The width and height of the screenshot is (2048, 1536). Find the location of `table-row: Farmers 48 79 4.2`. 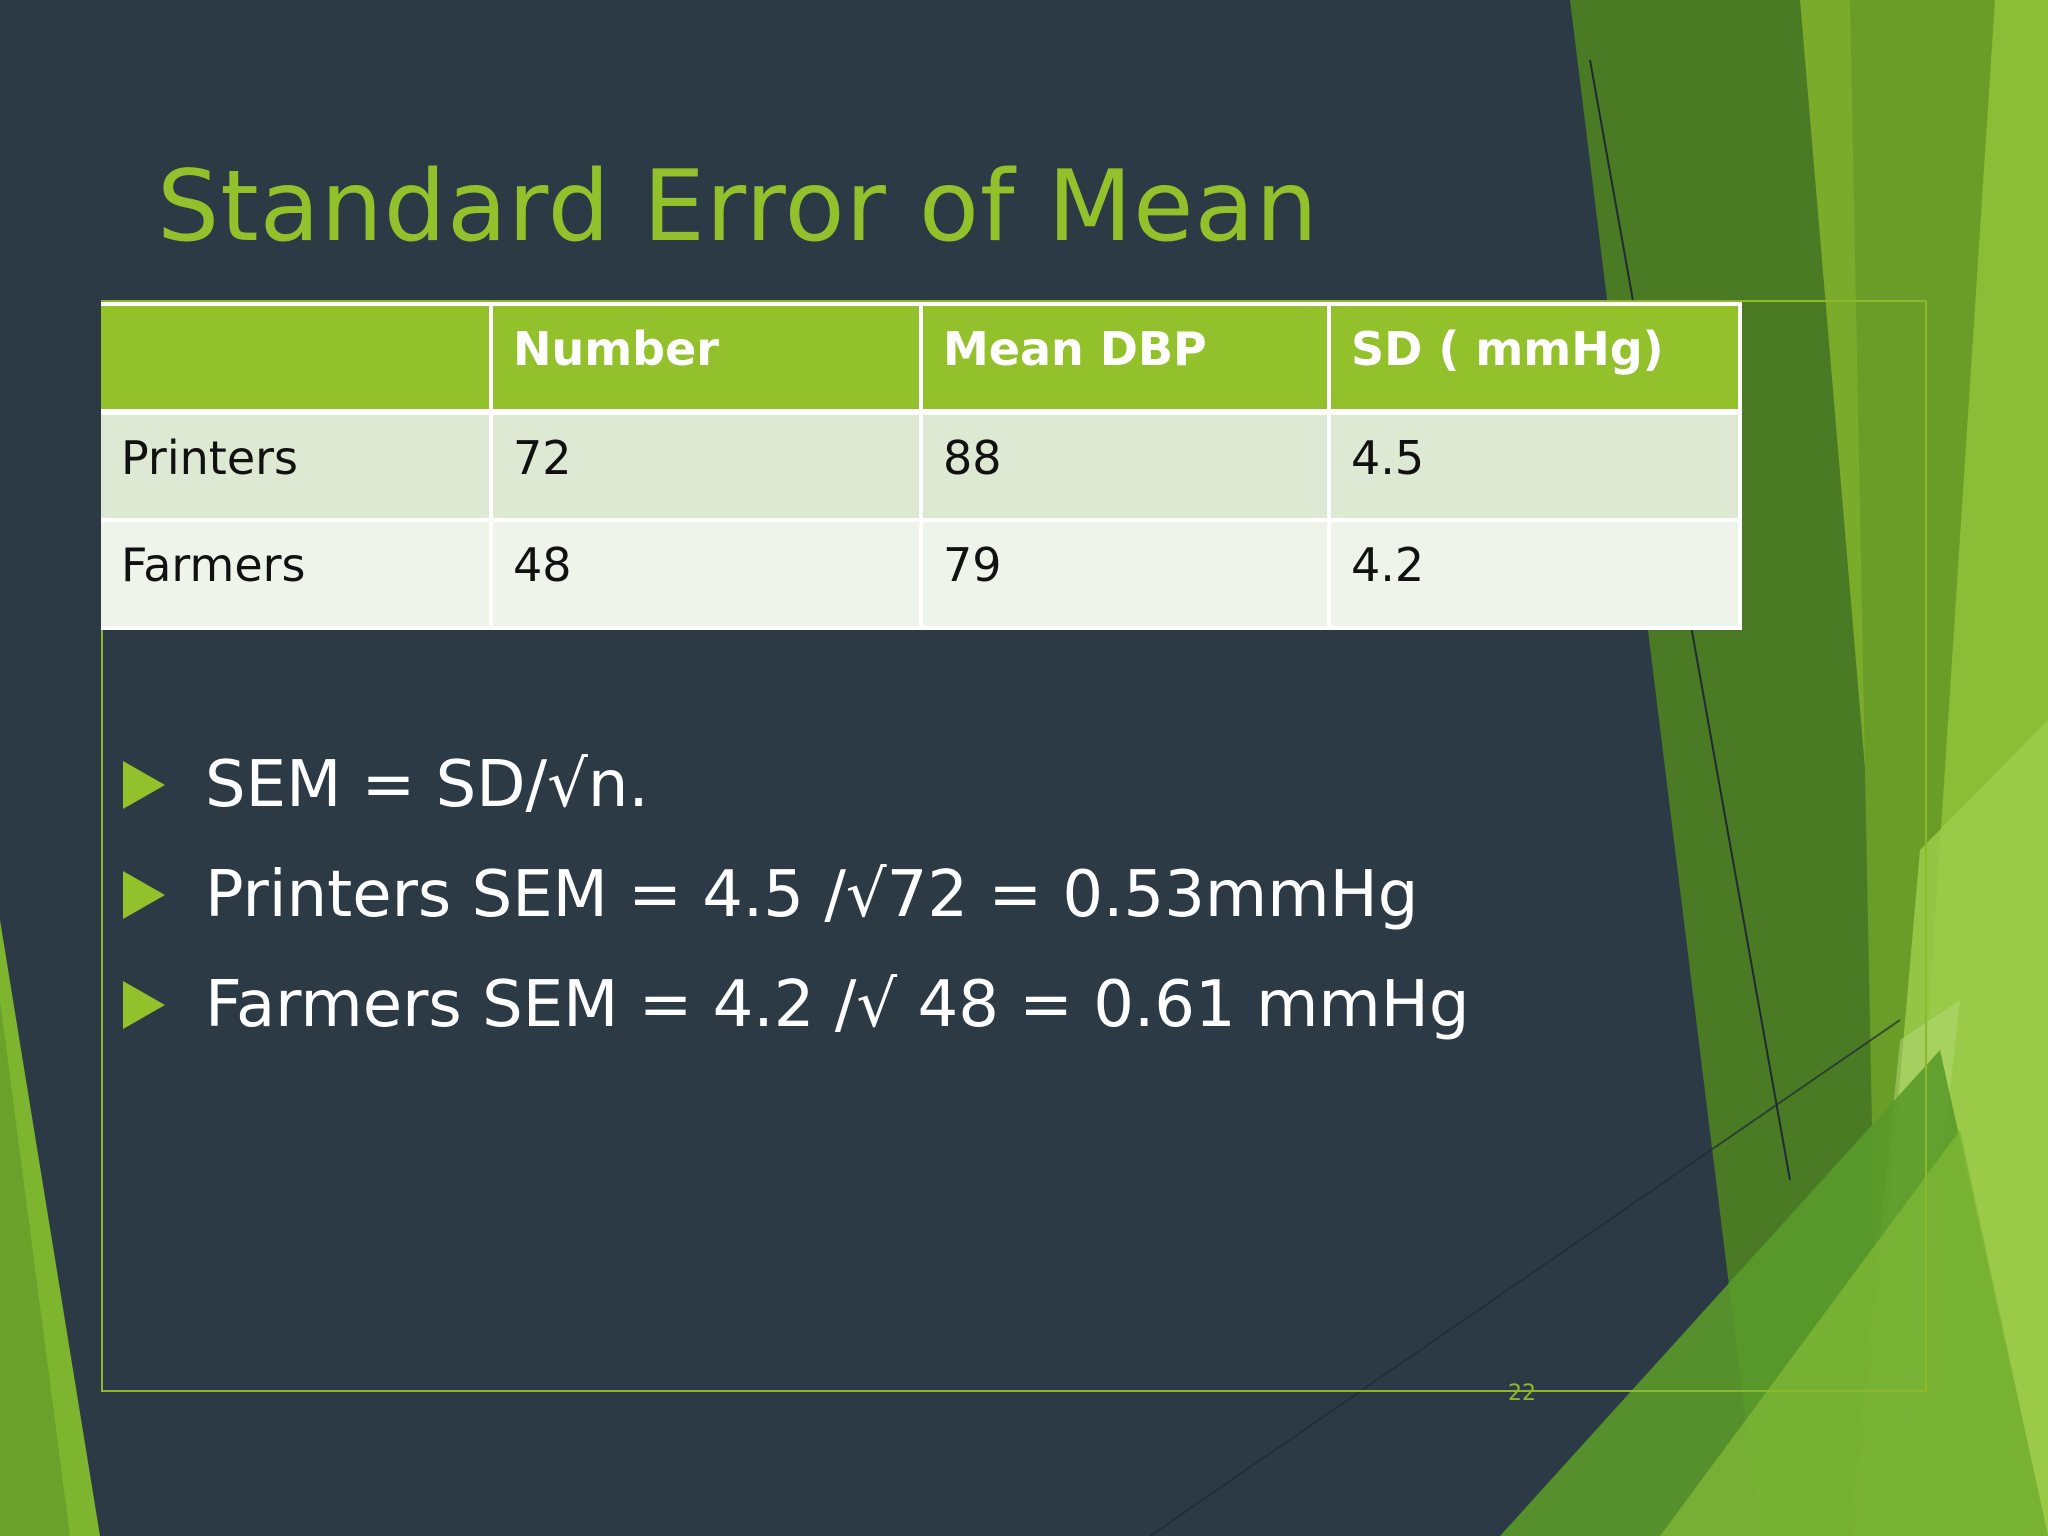

table-row: Farmers 48 79 4.2 is located at coordinates (921, 574).